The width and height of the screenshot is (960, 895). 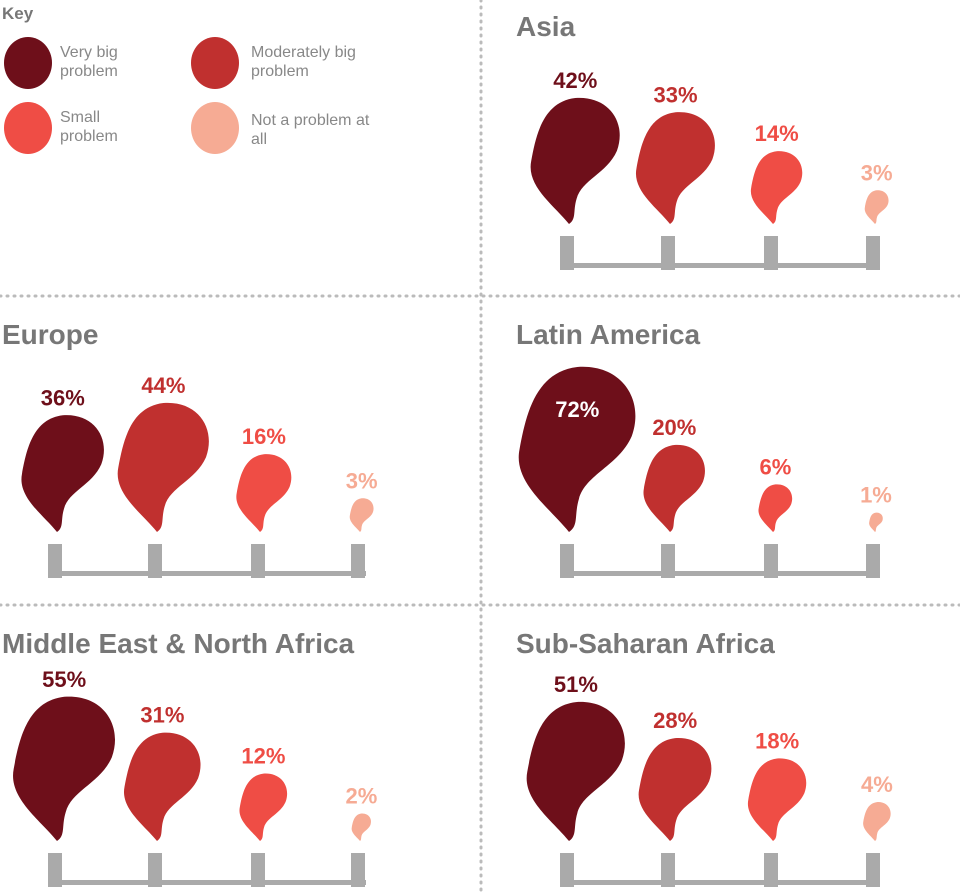 I want to click on value-label: 36%, so click(x=63, y=397).